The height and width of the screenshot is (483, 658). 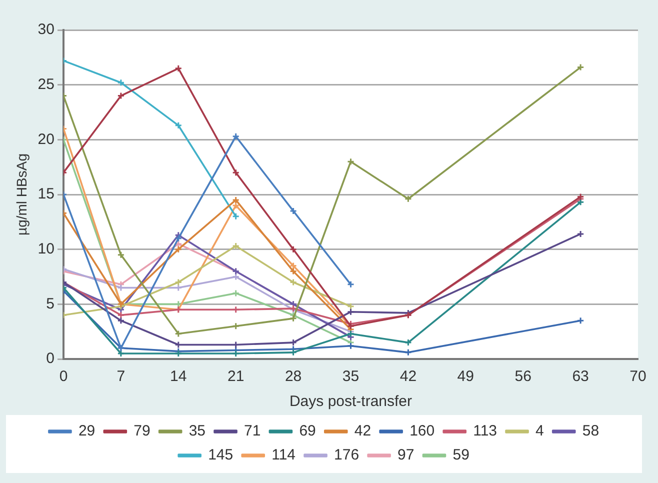 I want to click on x-axis-title: Days post-transfer, so click(x=350, y=401).